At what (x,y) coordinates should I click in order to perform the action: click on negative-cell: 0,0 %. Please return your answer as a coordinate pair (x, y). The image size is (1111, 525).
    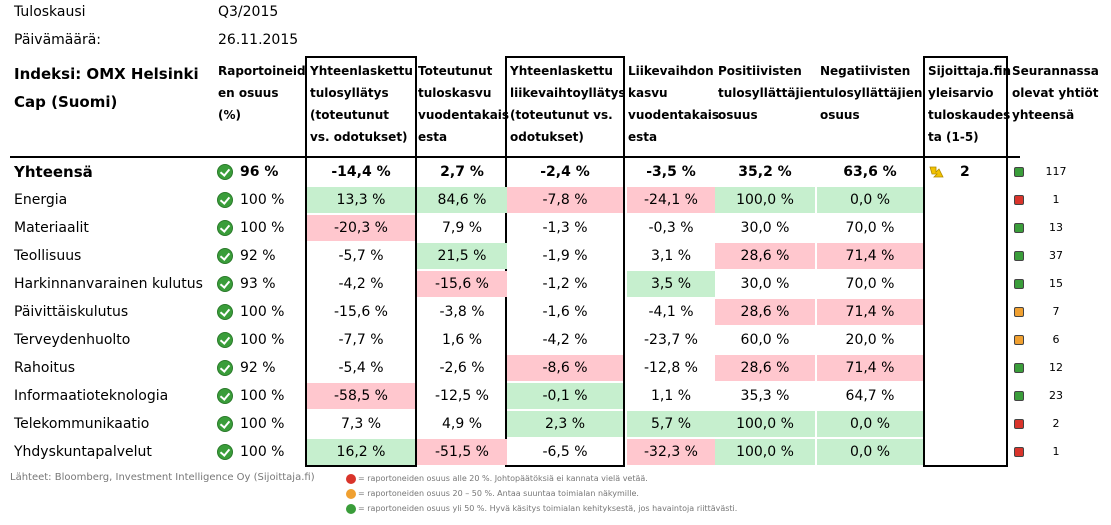
    Looking at the image, I should click on (870, 200).